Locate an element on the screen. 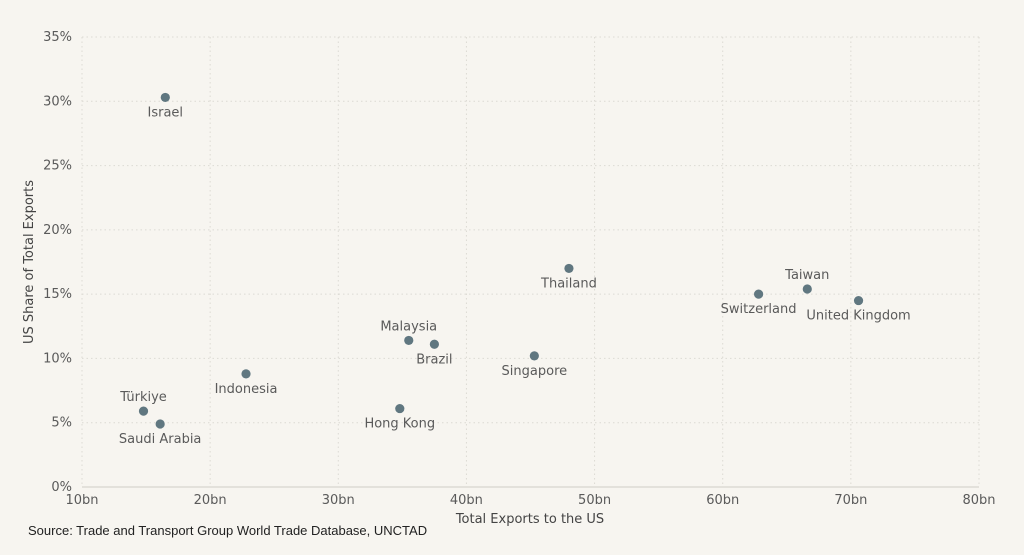 This screenshot has width=1024, height=555. point-label-thailand: Thailand is located at coordinates (568, 283).